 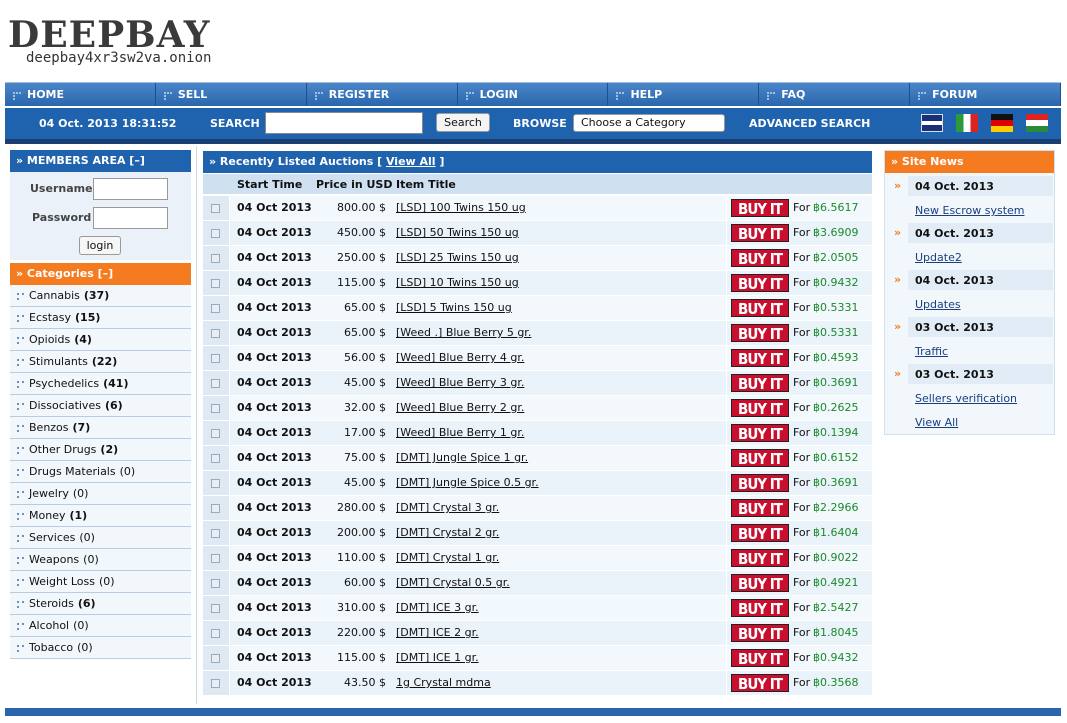 I want to click on item-title: [Weed] Blue Berry 3 gr., so click(x=460, y=382).